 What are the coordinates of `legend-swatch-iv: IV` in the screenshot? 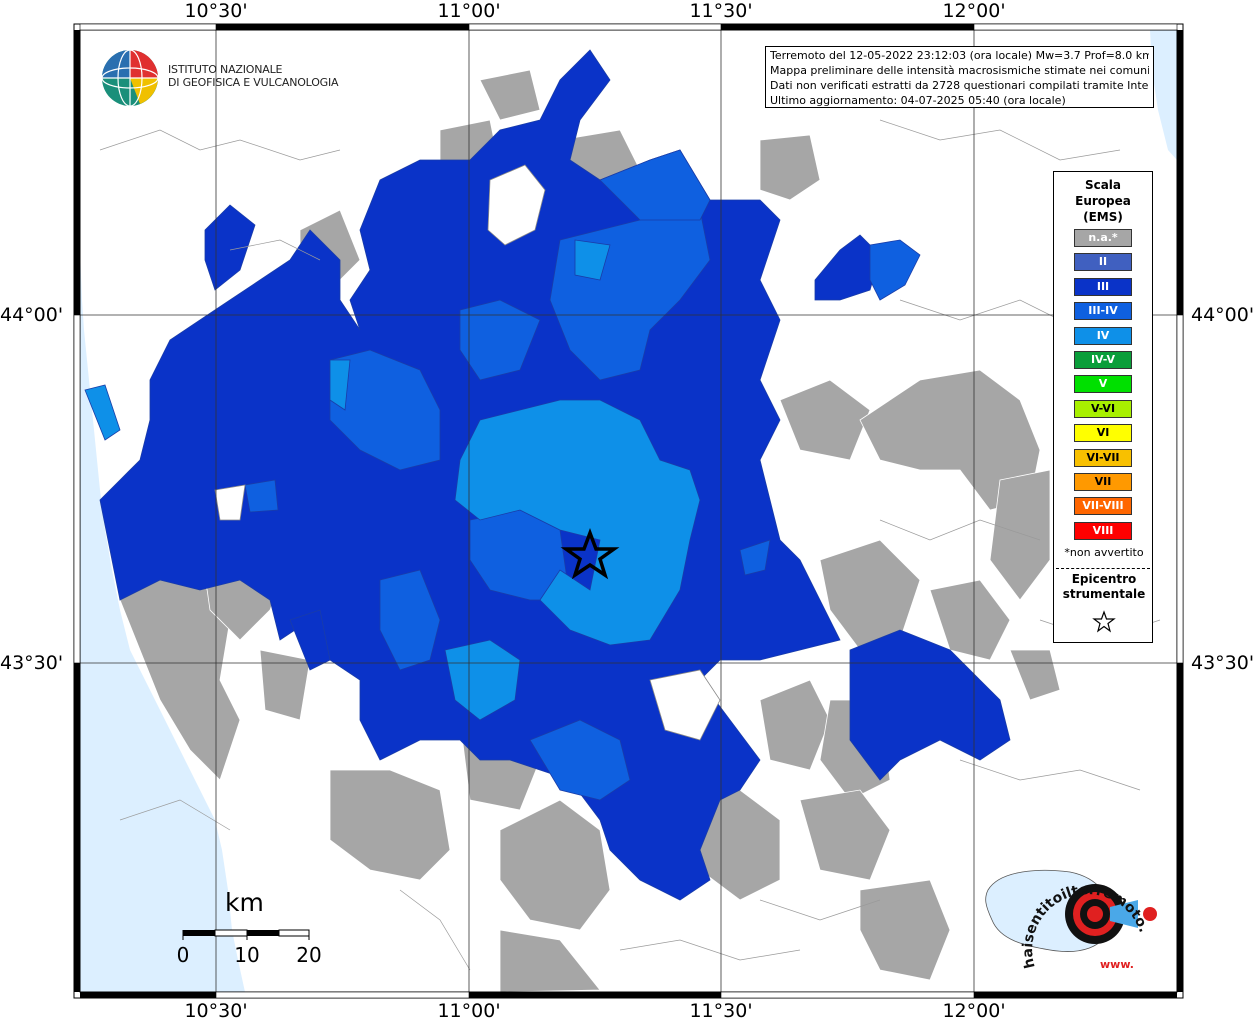 It's located at (1103, 335).